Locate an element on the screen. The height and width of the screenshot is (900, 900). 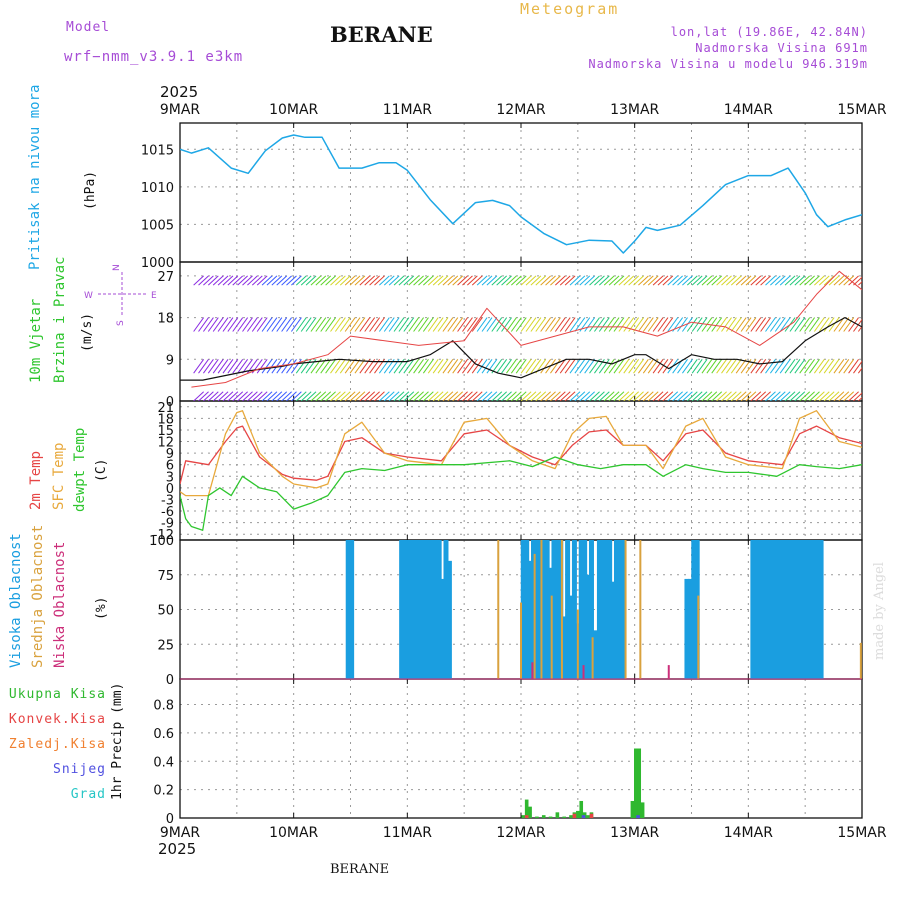
y-tick-label: 0.2 is located at coordinates (163, 791).